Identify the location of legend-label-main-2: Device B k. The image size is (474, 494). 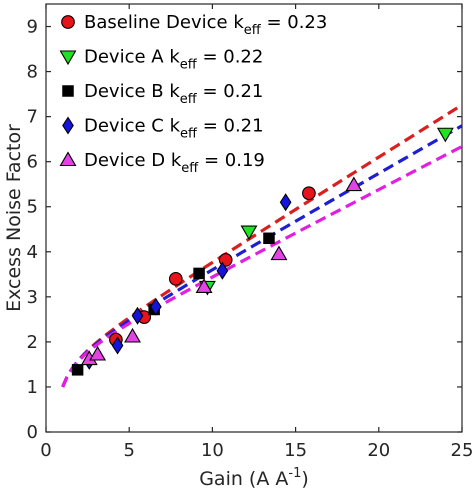
(132, 91).